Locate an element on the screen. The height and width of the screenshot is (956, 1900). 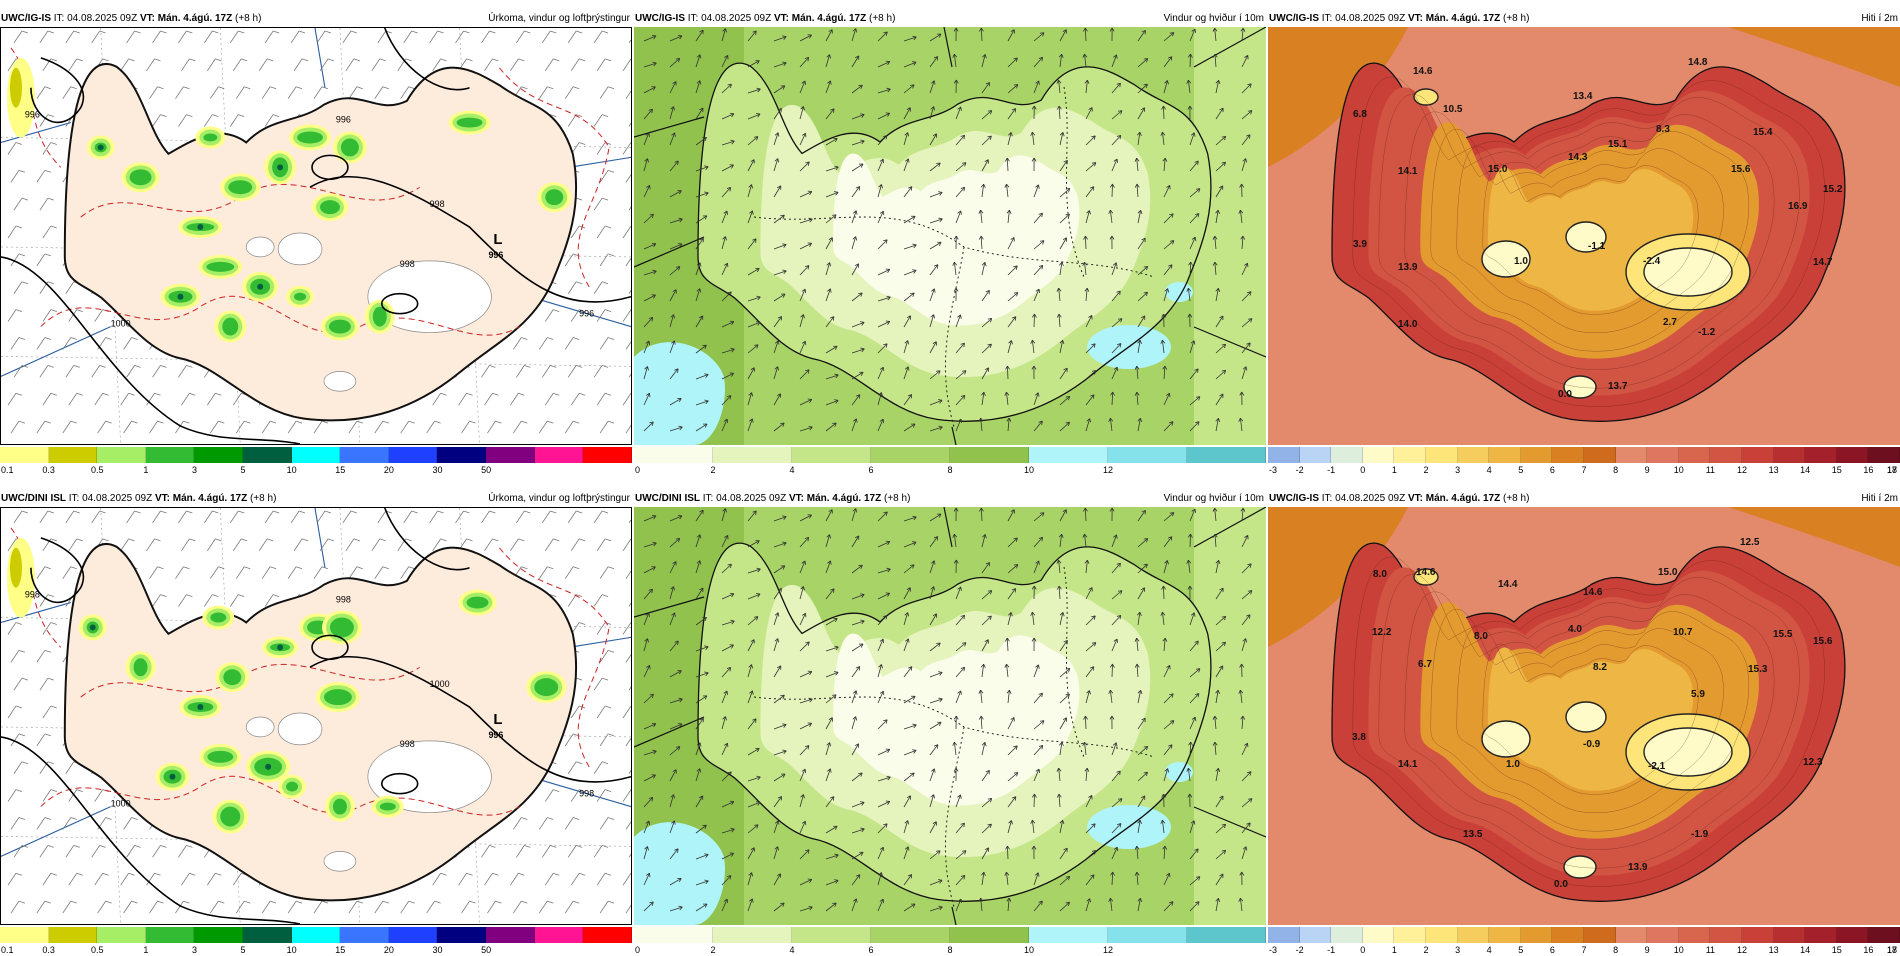
temperature-point-label: -0.9 is located at coordinates (1592, 744).